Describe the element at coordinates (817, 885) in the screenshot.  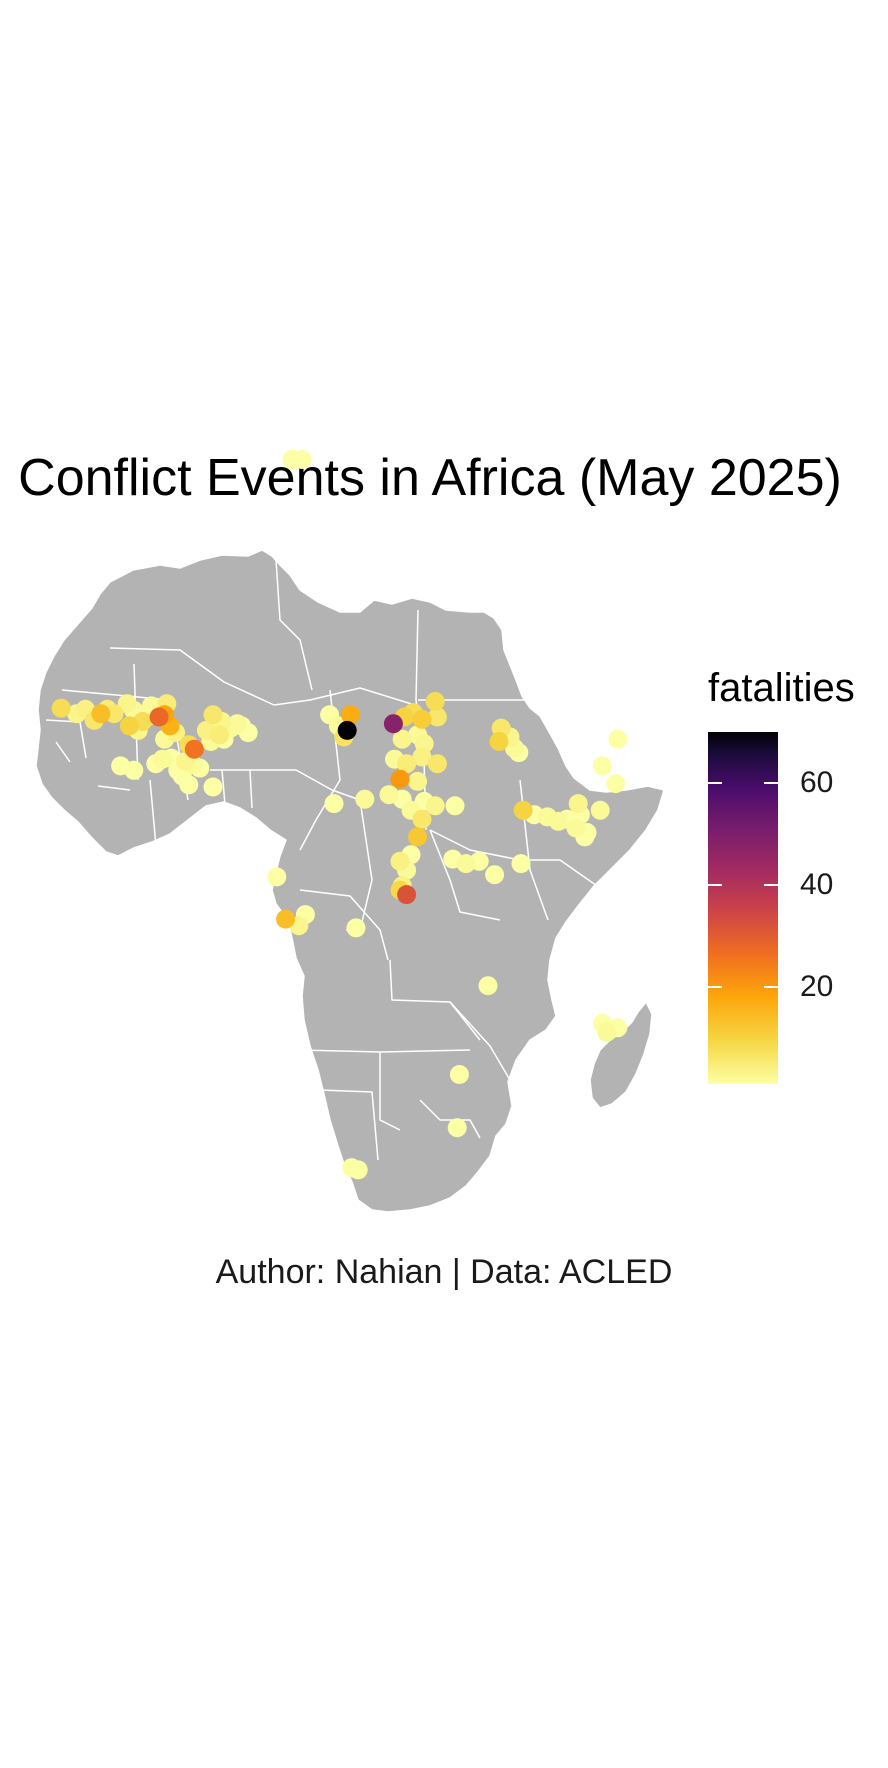
I see `legend-label: 40` at that location.